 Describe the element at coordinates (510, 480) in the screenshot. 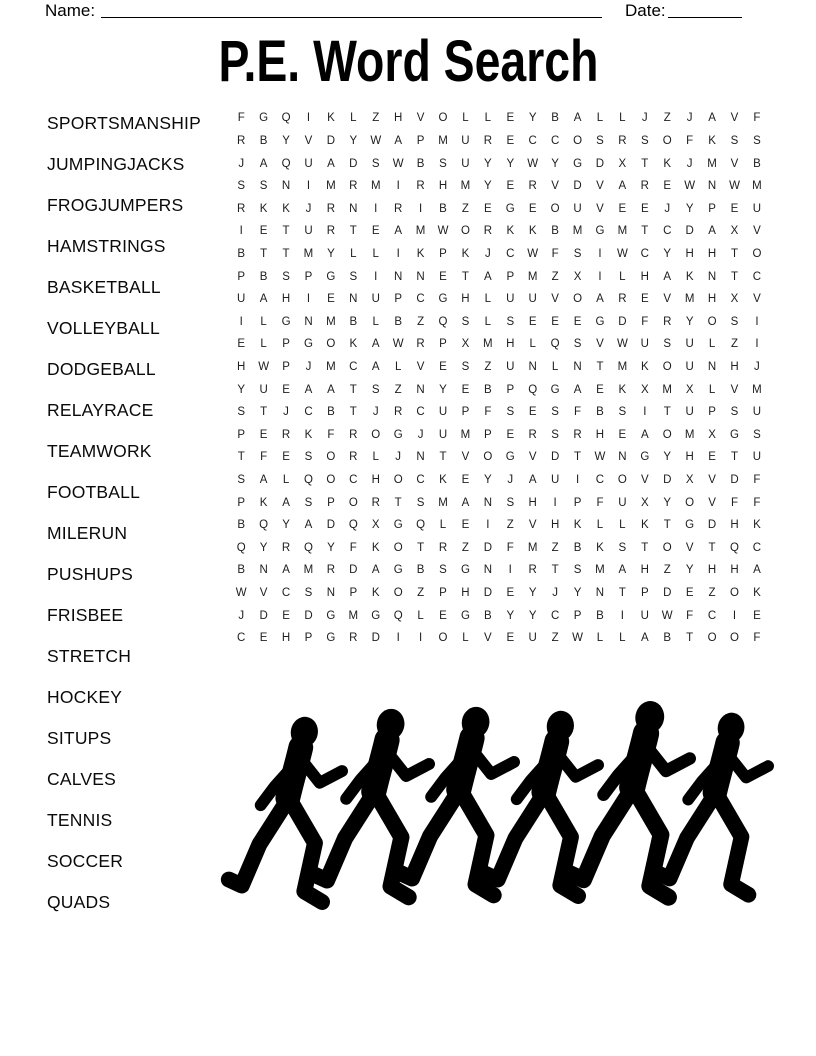

I see `grid-letter: J` at that location.